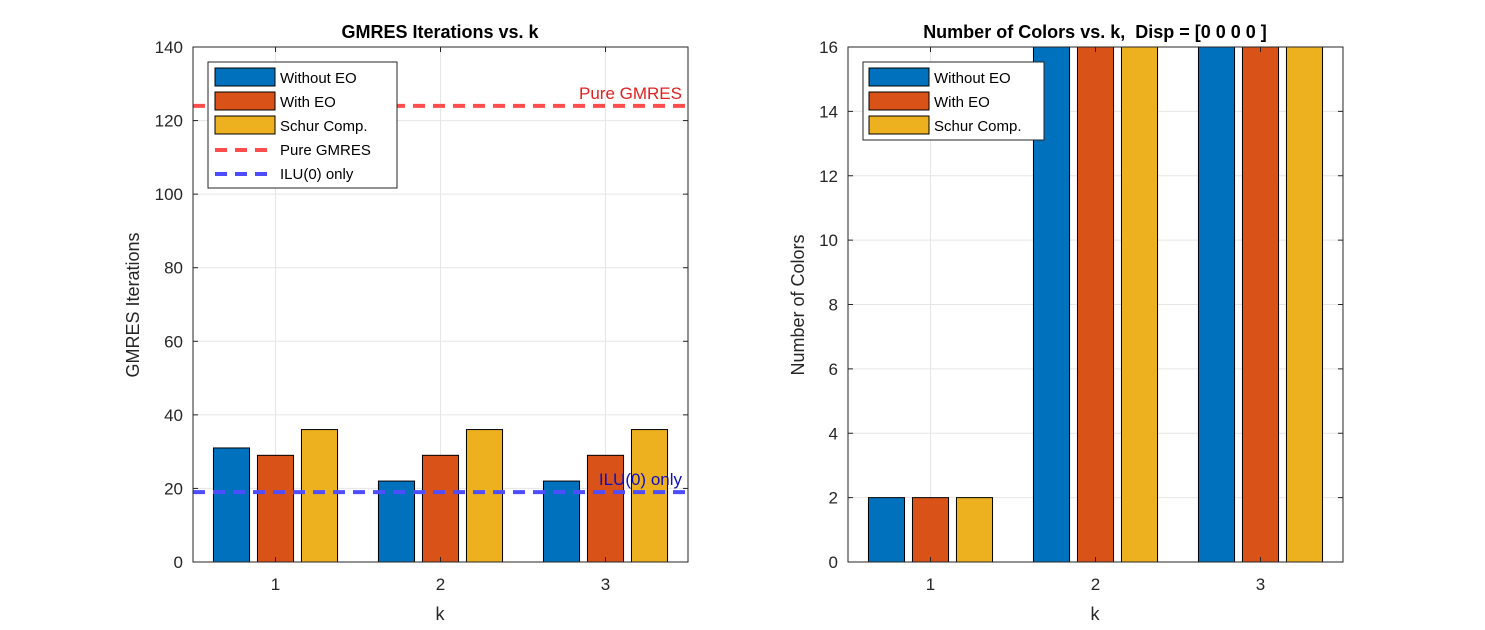 This screenshot has width=1485, height=630. Describe the element at coordinates (133, 304) in the screenshot. I see `y-axis-label-0: GMRES Iterations` at that location.